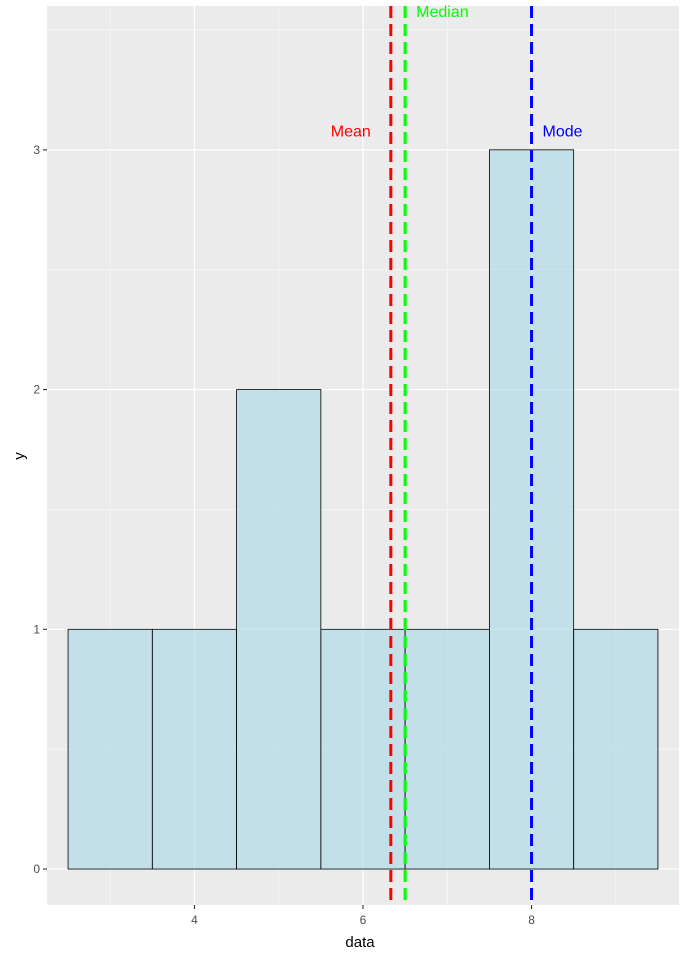 This screenshot has width=685, height=961. I want to click on x-tick-label: 8, so click(531, 920).